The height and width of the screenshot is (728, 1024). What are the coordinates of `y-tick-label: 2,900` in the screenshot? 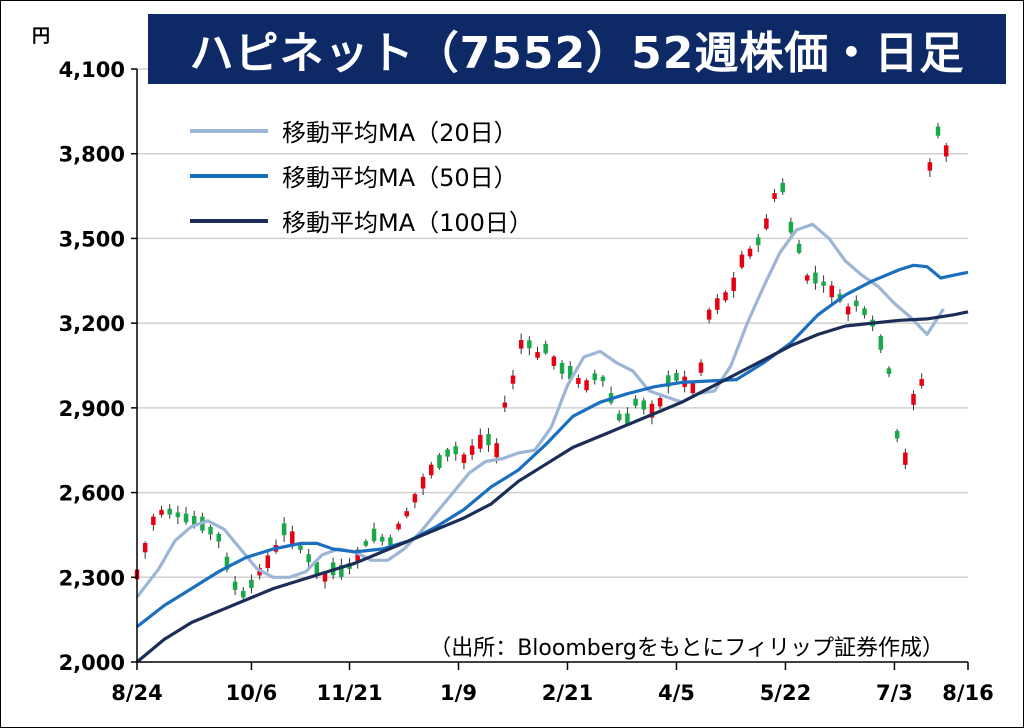 It's located at (92, 409).